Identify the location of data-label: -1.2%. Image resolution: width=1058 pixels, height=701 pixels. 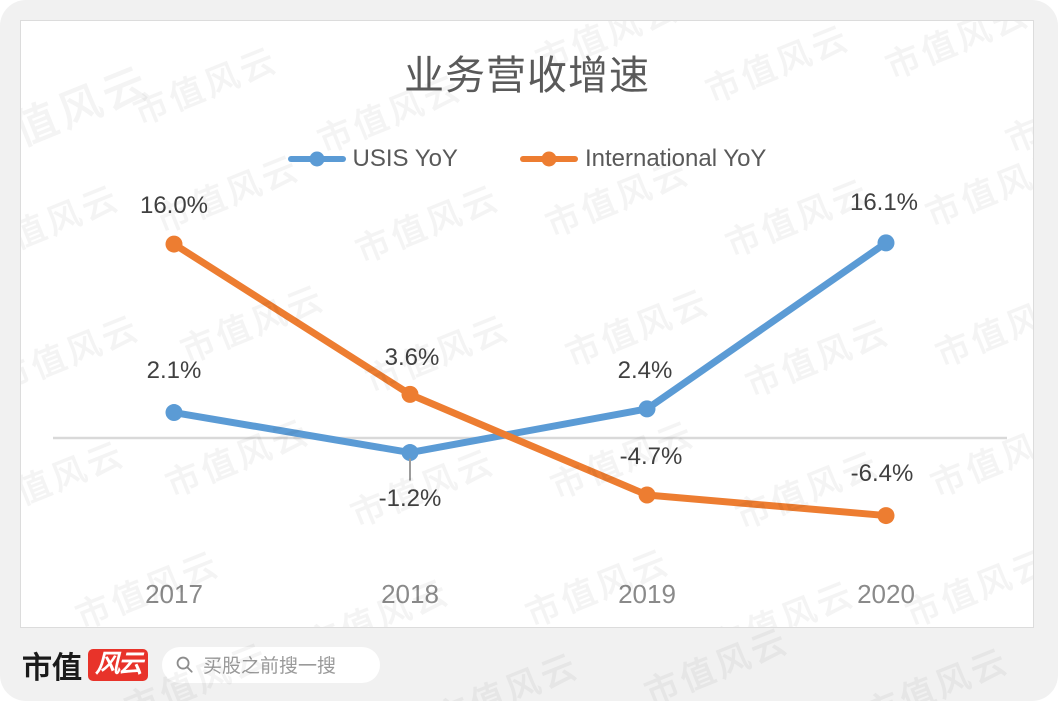
(410, 498).